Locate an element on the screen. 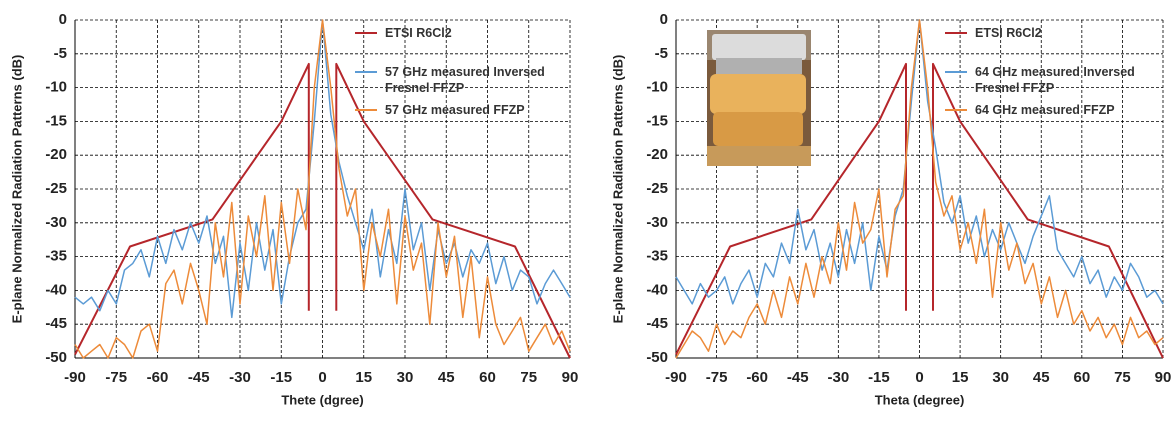 This screenshot has width=1174, height=421. legend-label: 64 GHz measured FFZP is located at coordinates (1045, 110).